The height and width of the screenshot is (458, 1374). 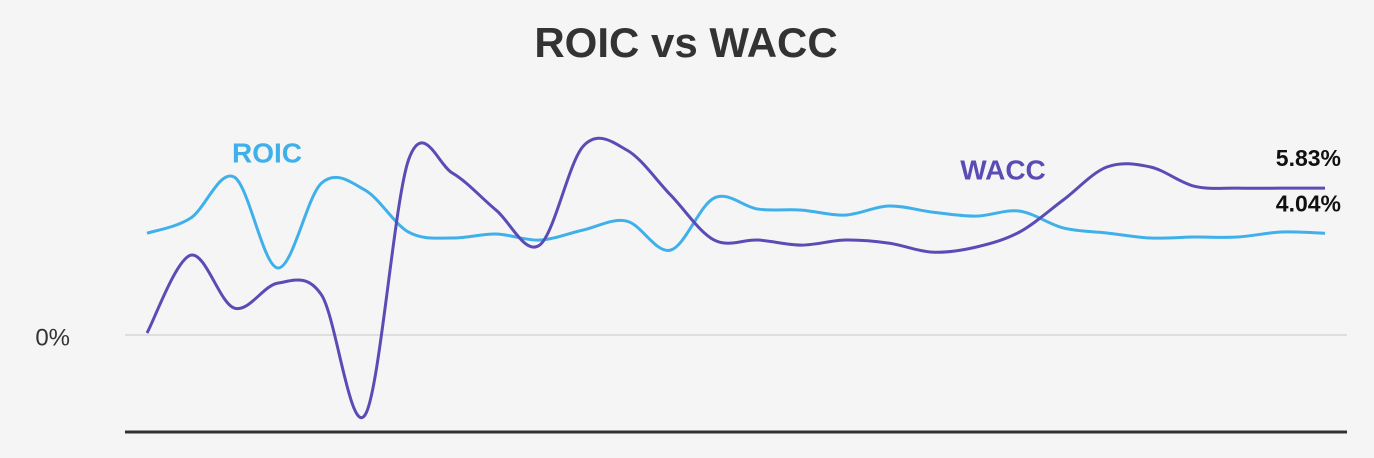 I want to click on series-label: WACC, so click(x=1003, y=169).